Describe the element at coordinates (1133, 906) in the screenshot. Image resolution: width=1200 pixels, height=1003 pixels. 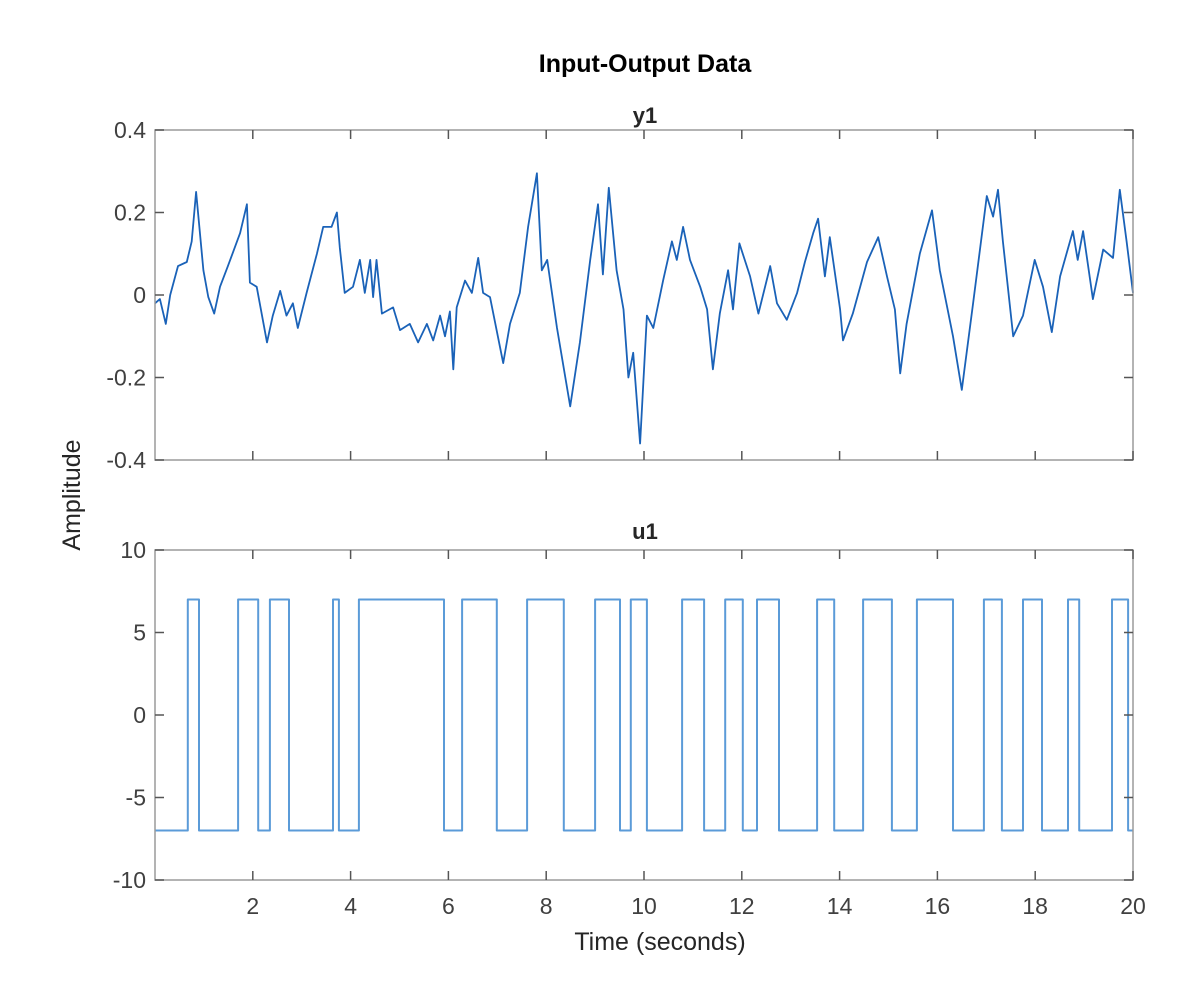
I see `x-tick-label: 20` at that location.